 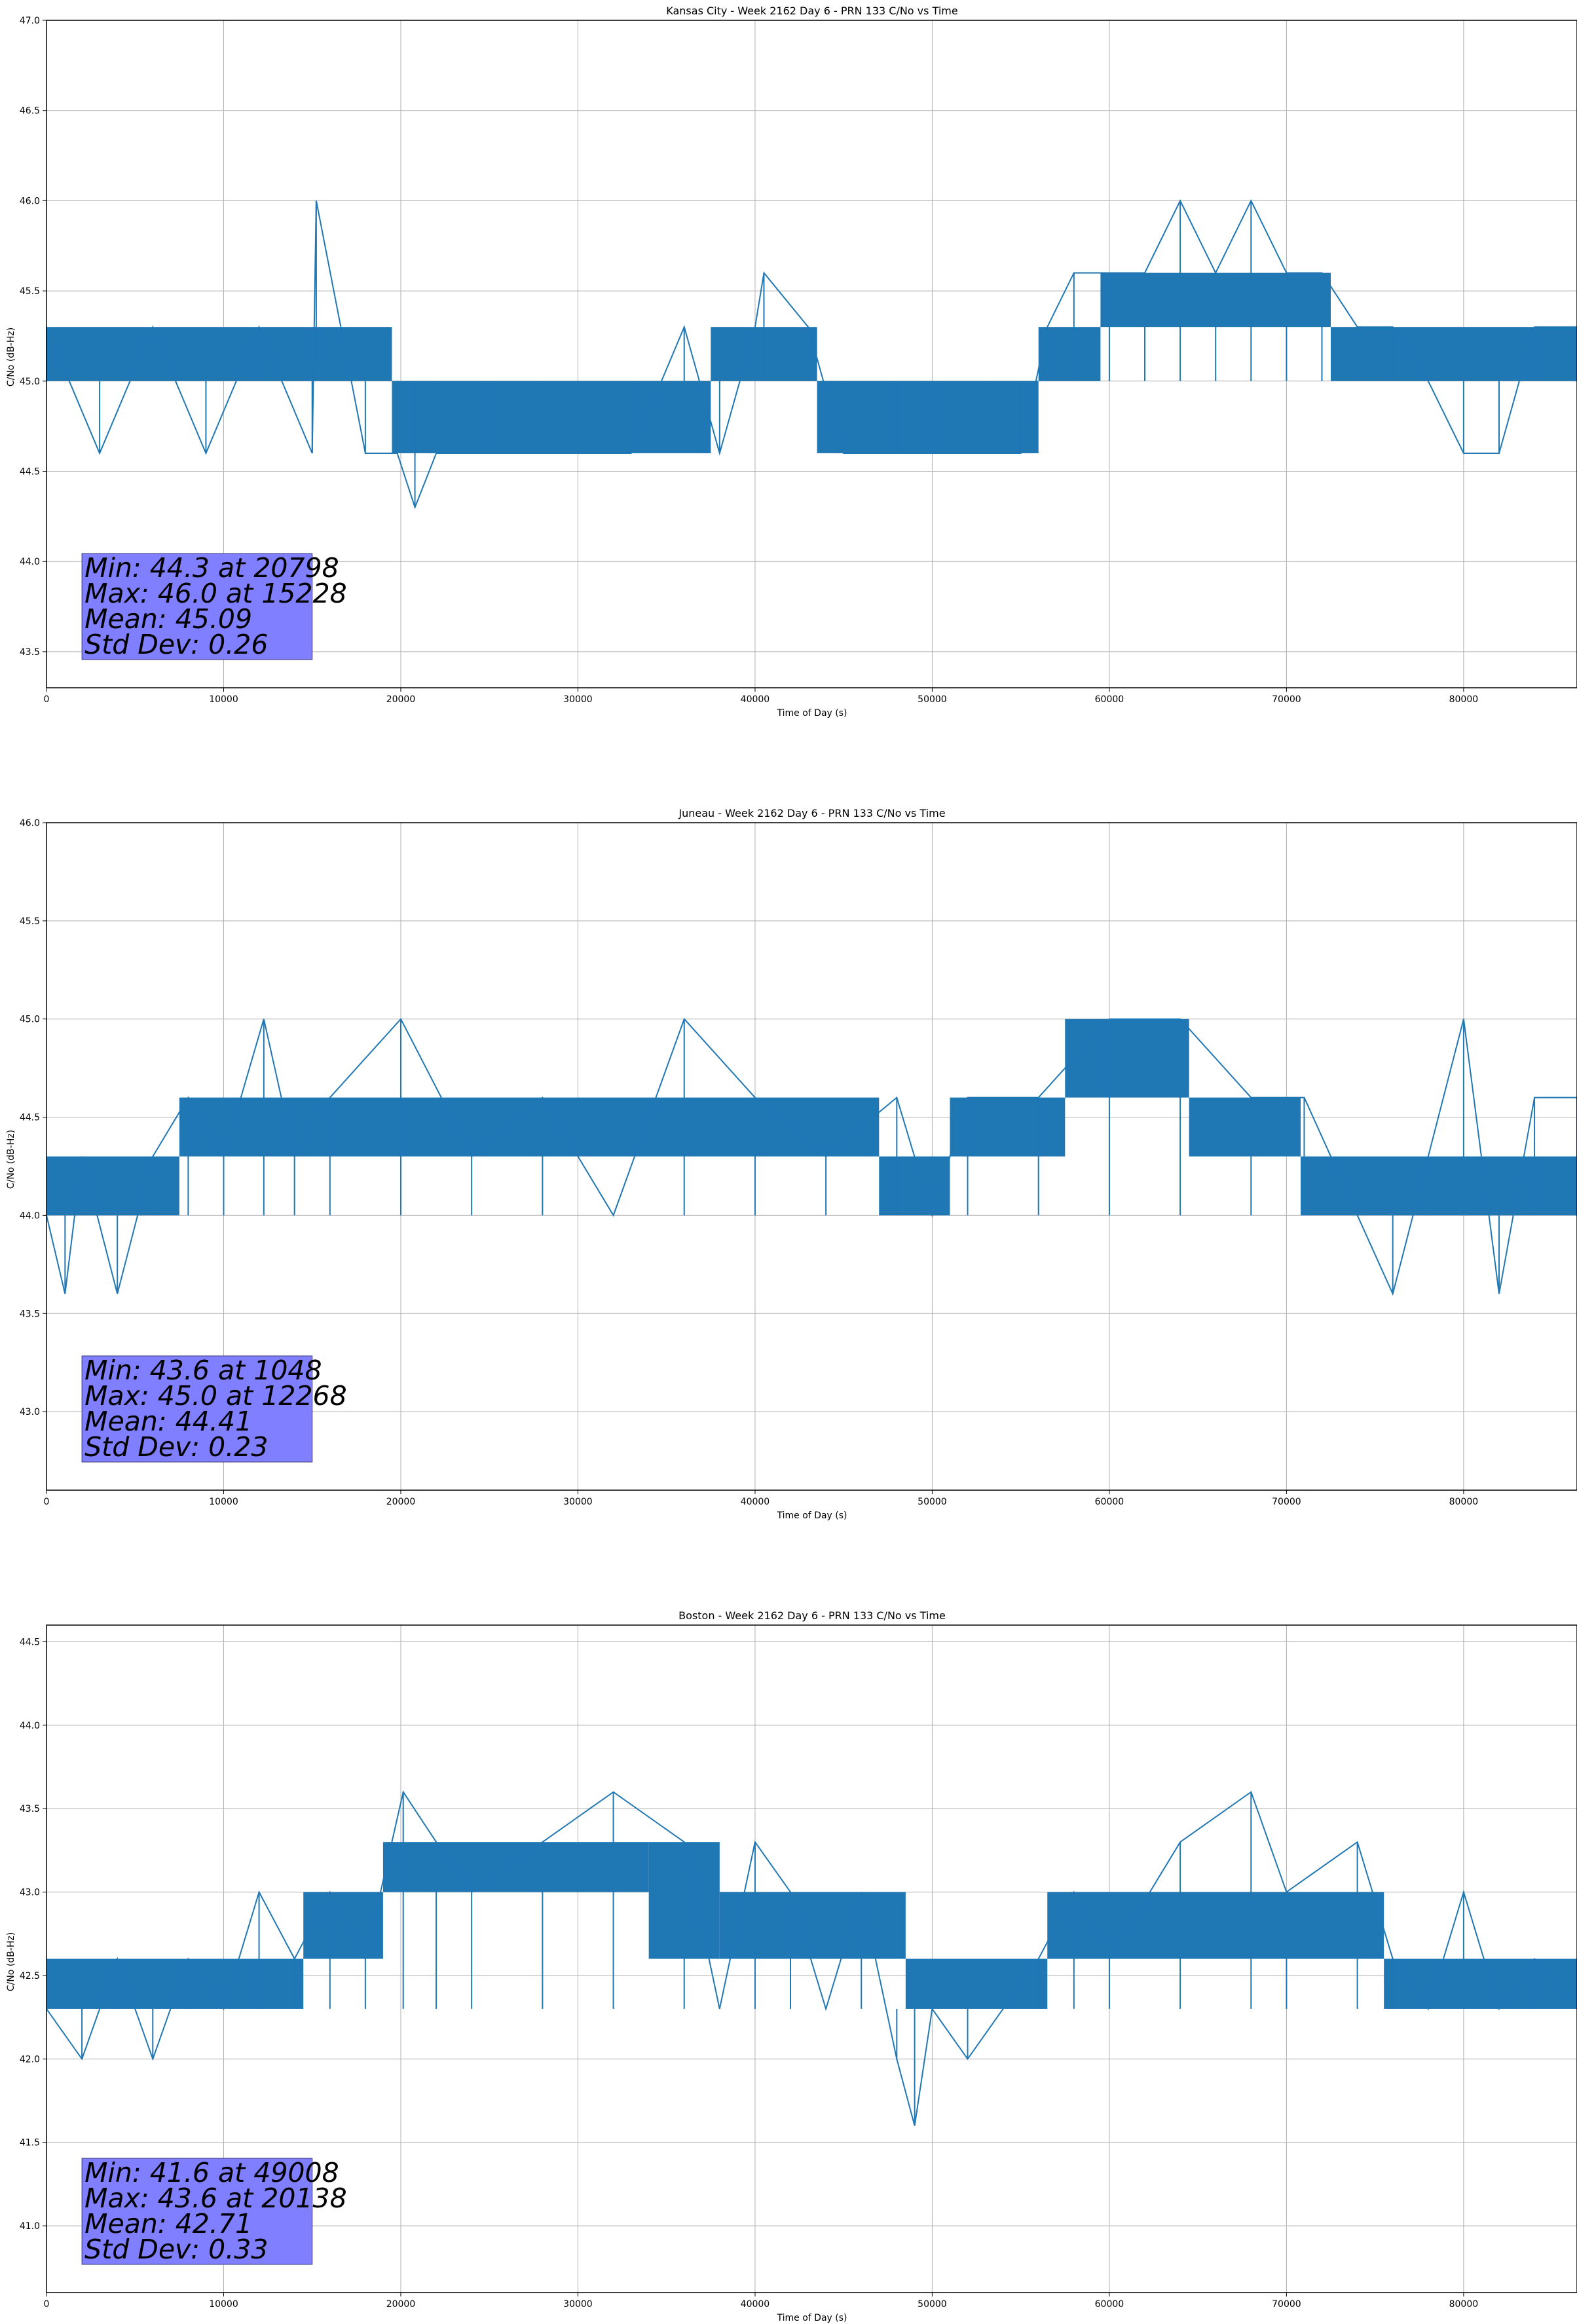 I want to click on y-tick-label: 41.0, so click(x=30, y=2226).